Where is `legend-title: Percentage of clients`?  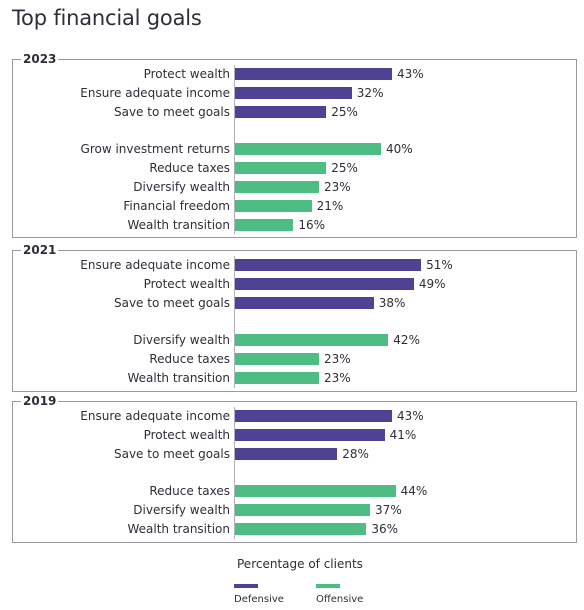 legend-title: Percentage of clients is located at coordinates (300, 564).